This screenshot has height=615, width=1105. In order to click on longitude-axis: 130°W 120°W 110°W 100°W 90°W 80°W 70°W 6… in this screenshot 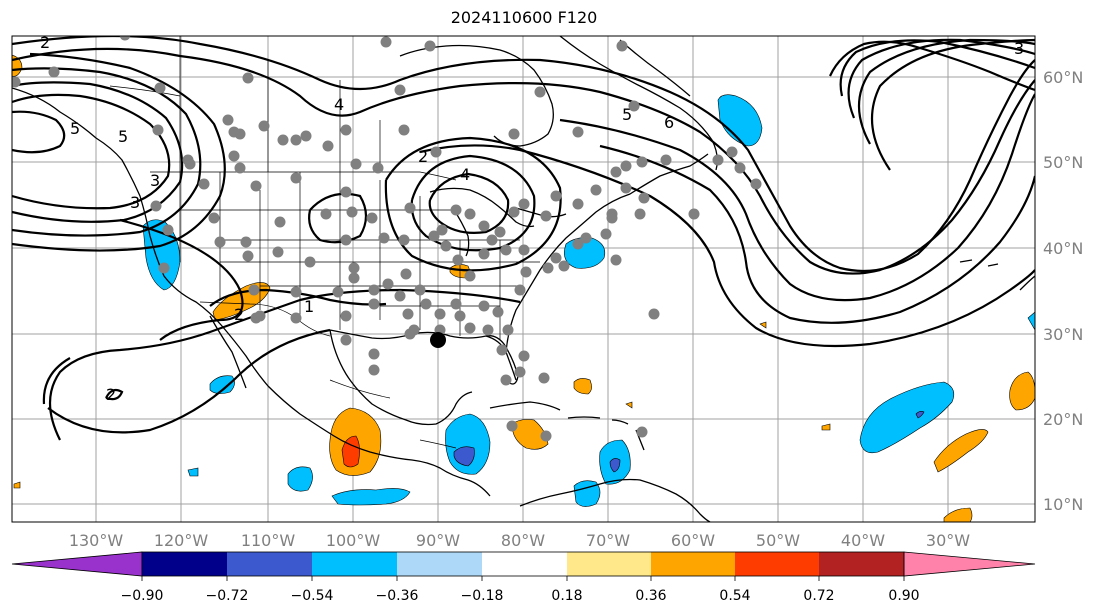, I will do `click(519, 540)`.